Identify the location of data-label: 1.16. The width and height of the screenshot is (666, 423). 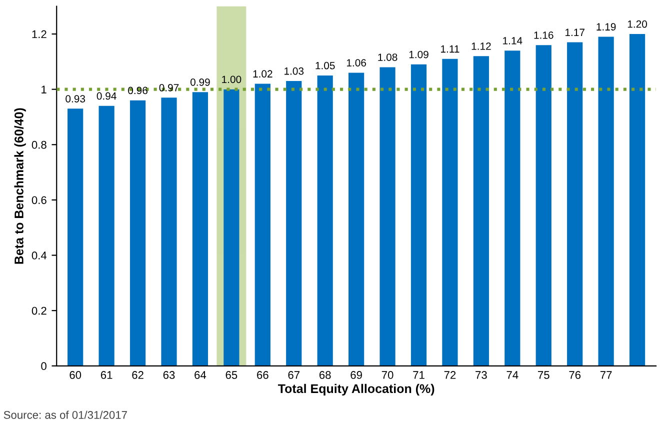
(544, 35).